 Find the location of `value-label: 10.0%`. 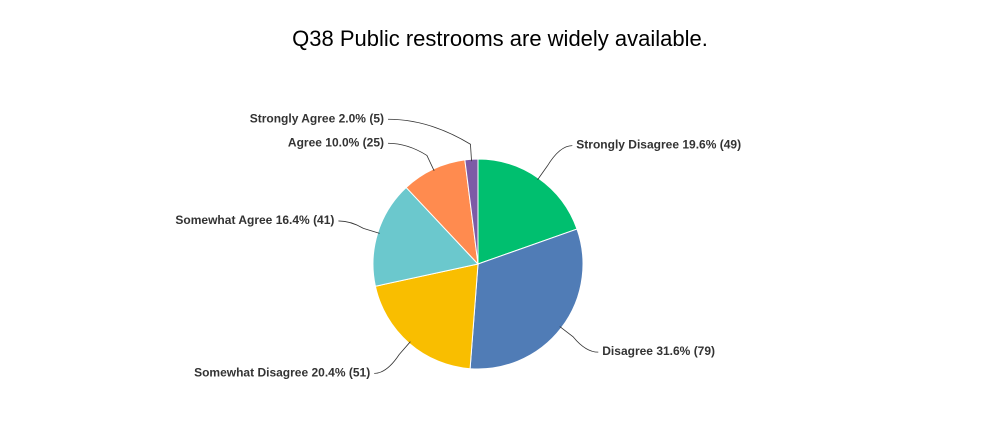

value-label: 10.0% is located at coordinates (342, 142).